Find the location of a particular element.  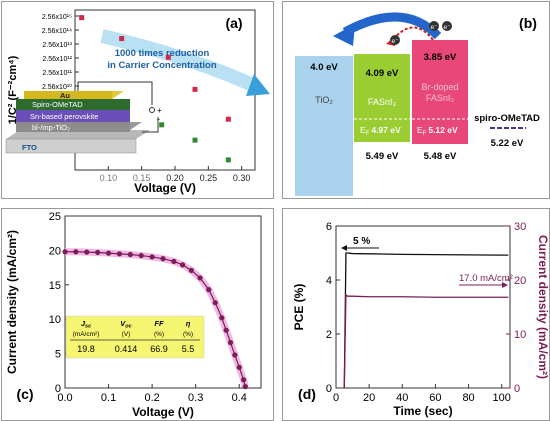

panel-d-ytick-right-label: 20 is located at coordinates (520, 281).